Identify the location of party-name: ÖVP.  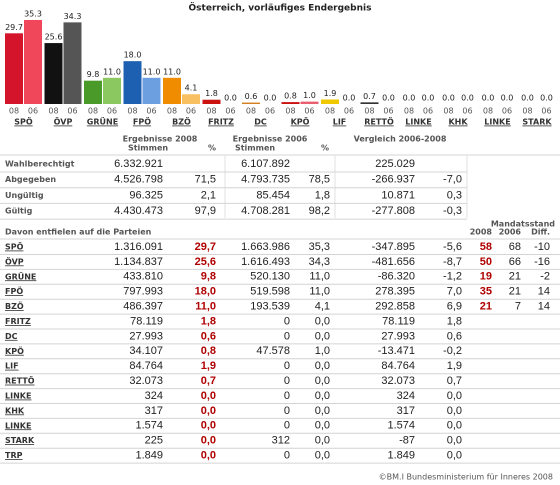
(14, 261).